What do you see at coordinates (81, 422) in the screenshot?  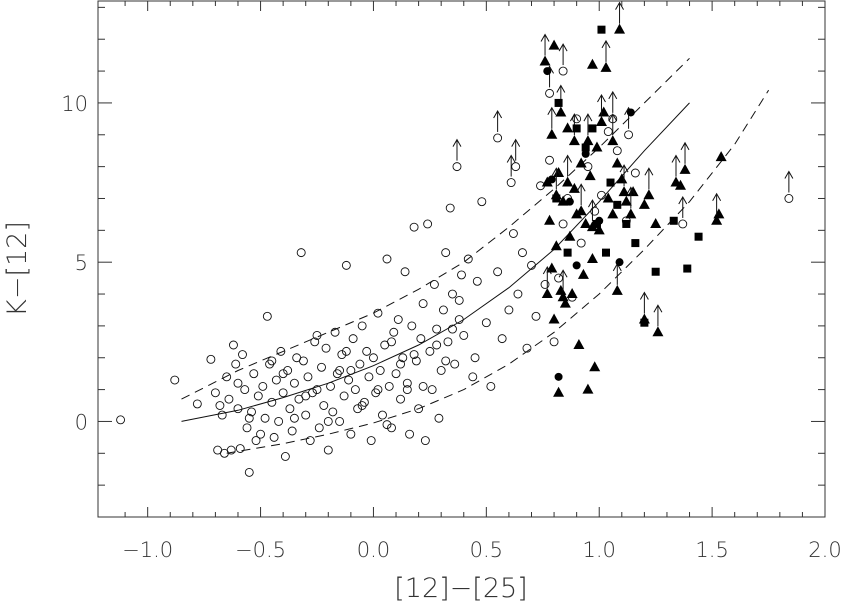 I see `y-tick-label: 0` at bounding box center [81, 422].